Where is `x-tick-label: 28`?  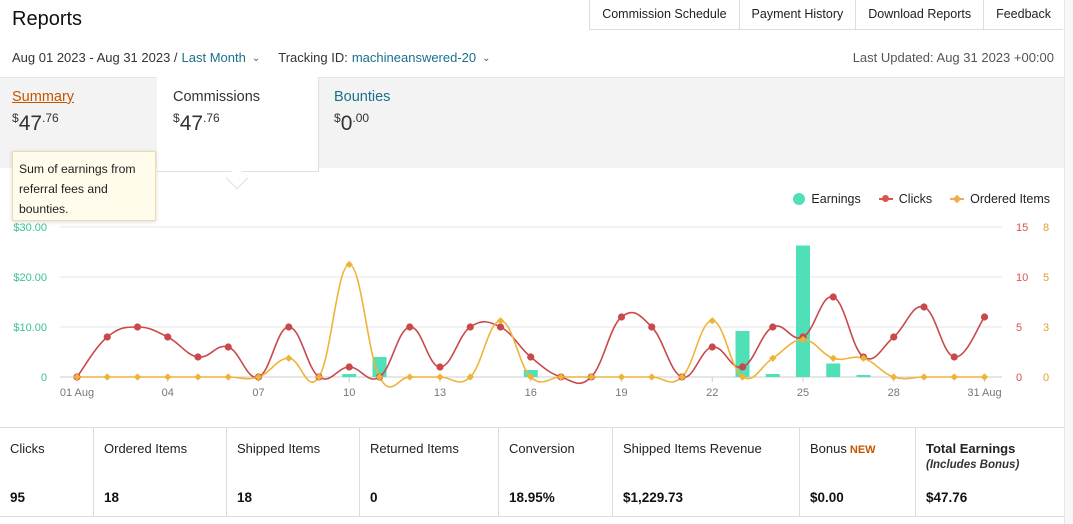 x-tick-label: 28 is located at coordinates (894, 393).